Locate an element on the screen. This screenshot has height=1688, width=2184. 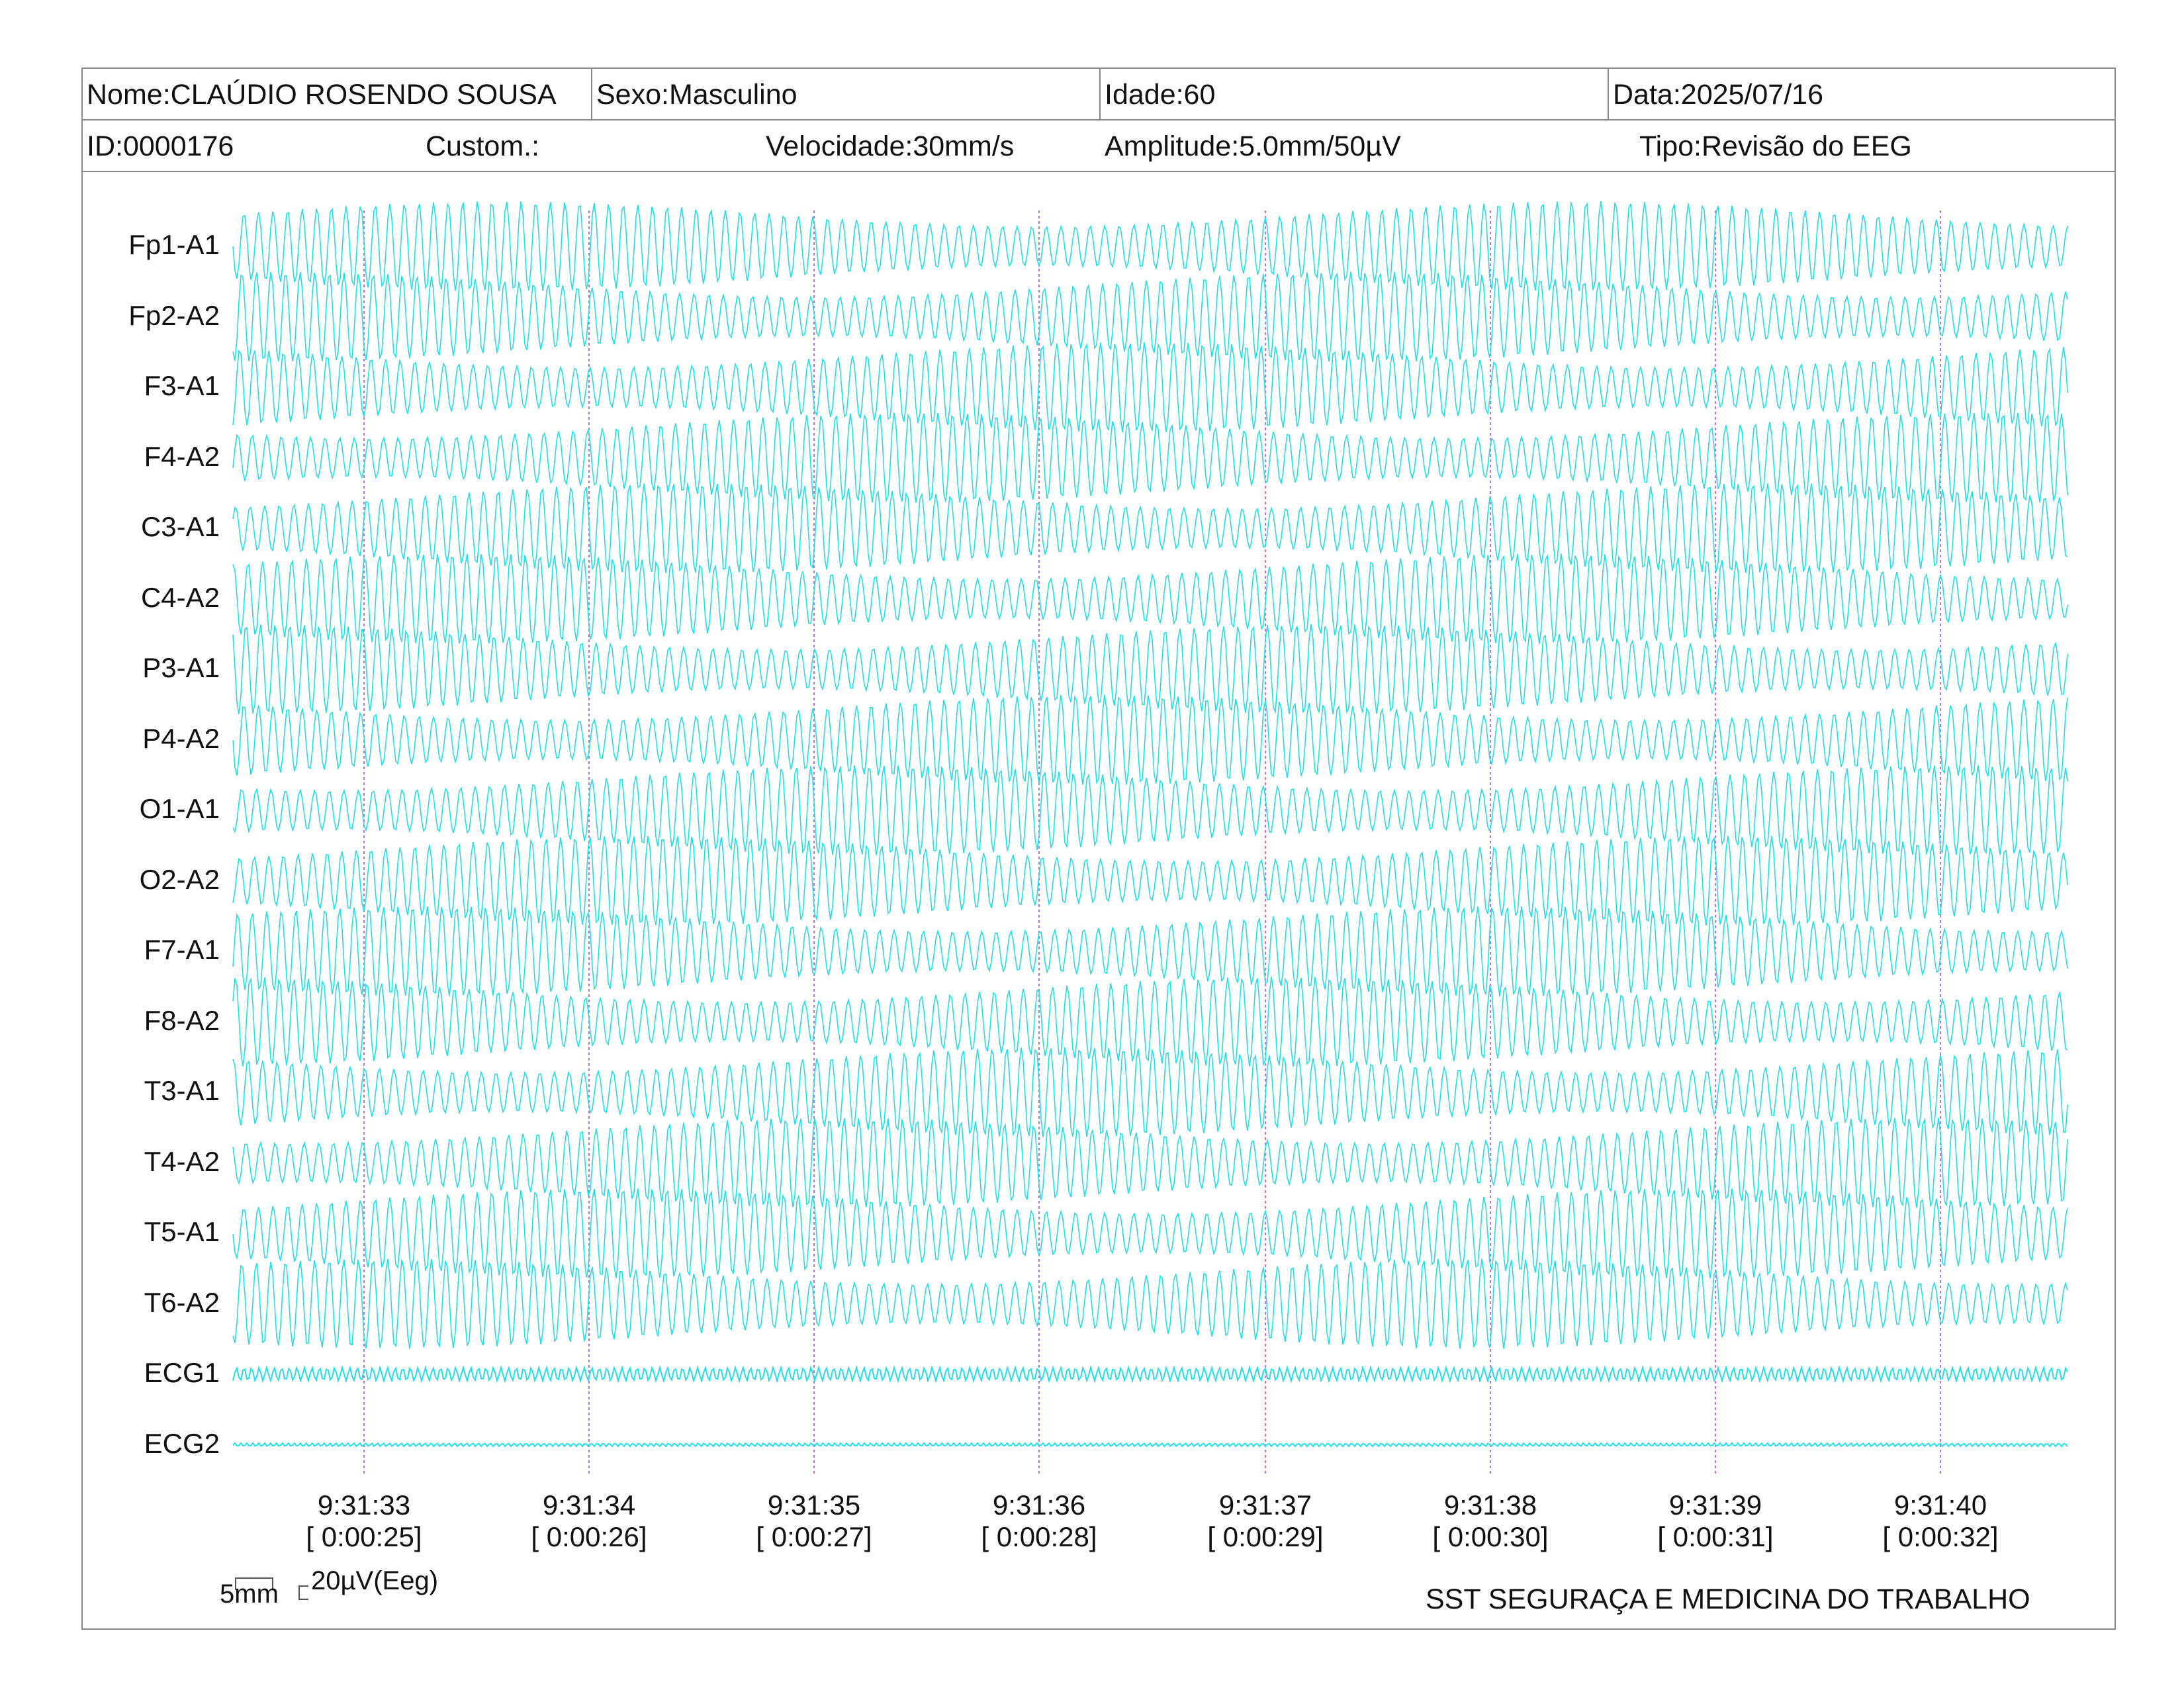
time-mark-clock: 9:31:40 is located at coordinates (1940, 1505).